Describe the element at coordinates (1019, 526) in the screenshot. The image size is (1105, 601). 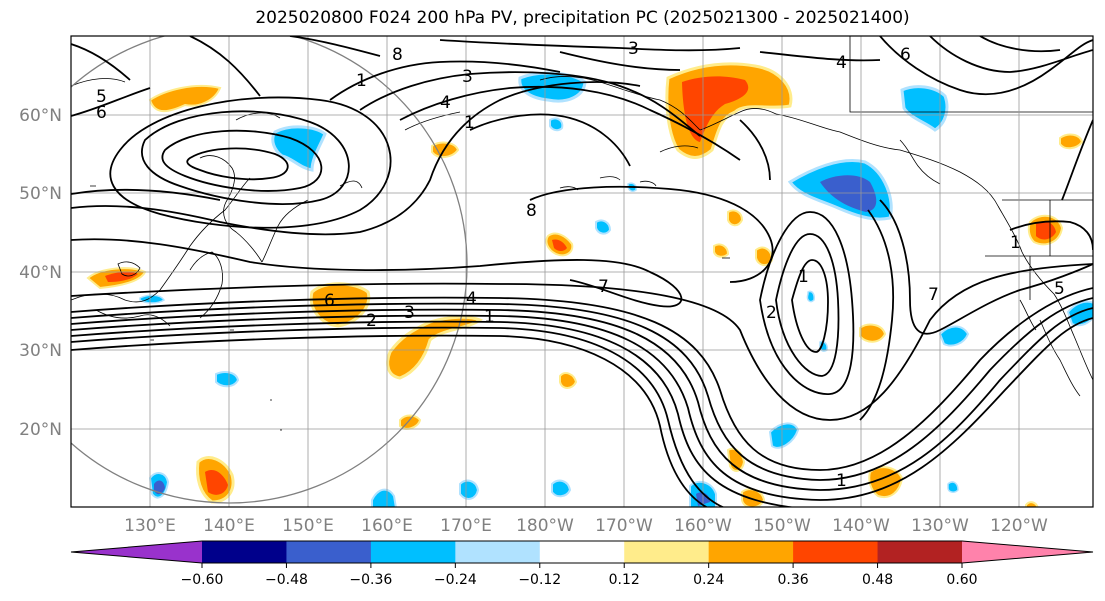
I see `lon-tick-label: 120°W` at that location.